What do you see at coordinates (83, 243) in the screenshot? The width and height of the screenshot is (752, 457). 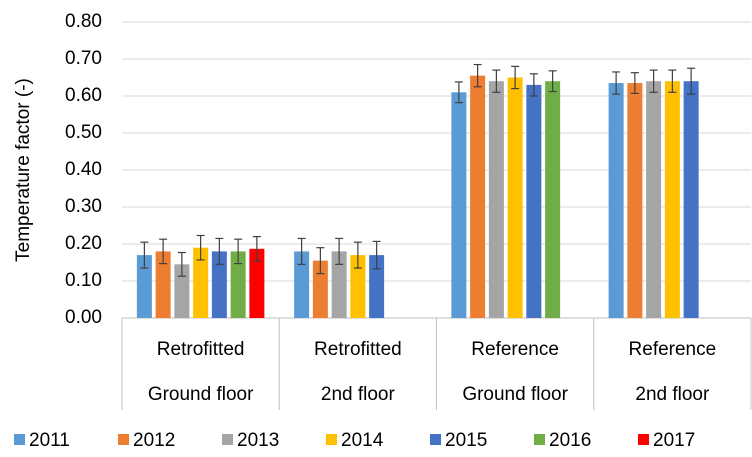 I see `y-tick-label: 0.20` at bounding box center [83, 243].